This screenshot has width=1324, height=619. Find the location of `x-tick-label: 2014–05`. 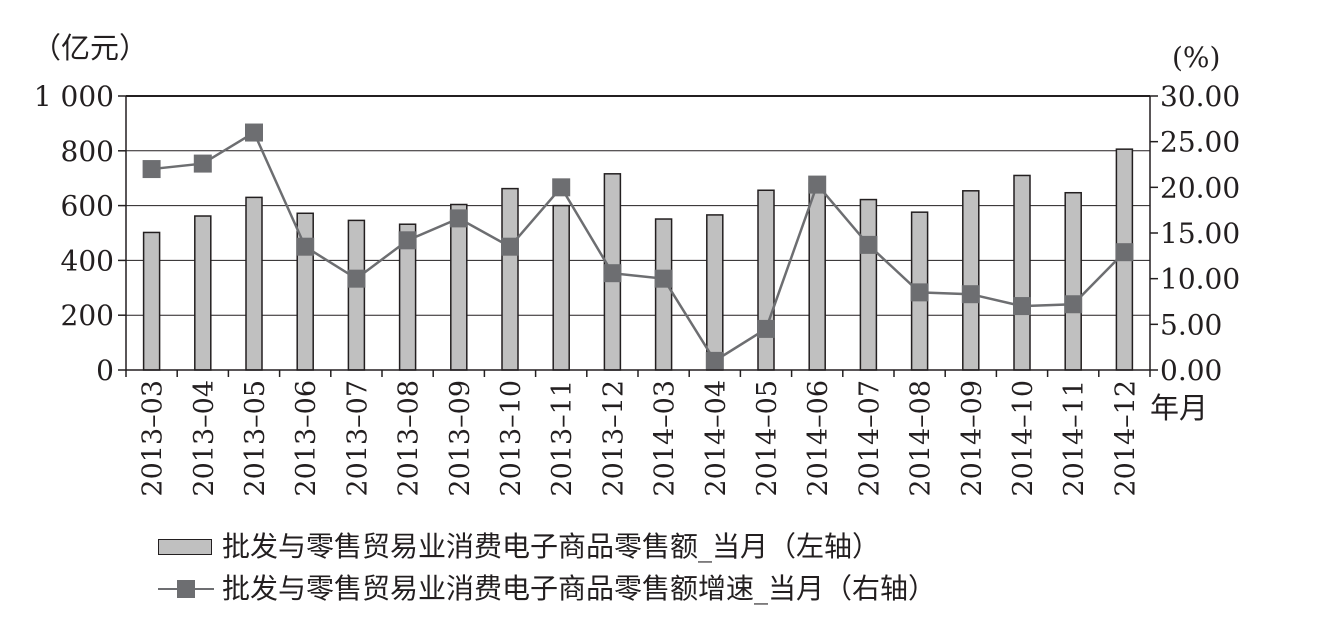

x-tick-label: 2014–05 is located at coordinates (767, 438).